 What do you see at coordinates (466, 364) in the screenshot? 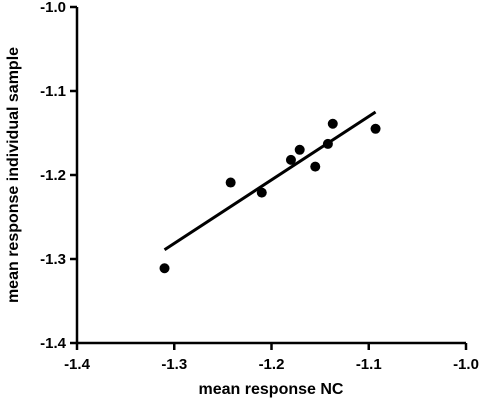
I see `x-tick-label: -1.0` at bounding box center [466, 364].